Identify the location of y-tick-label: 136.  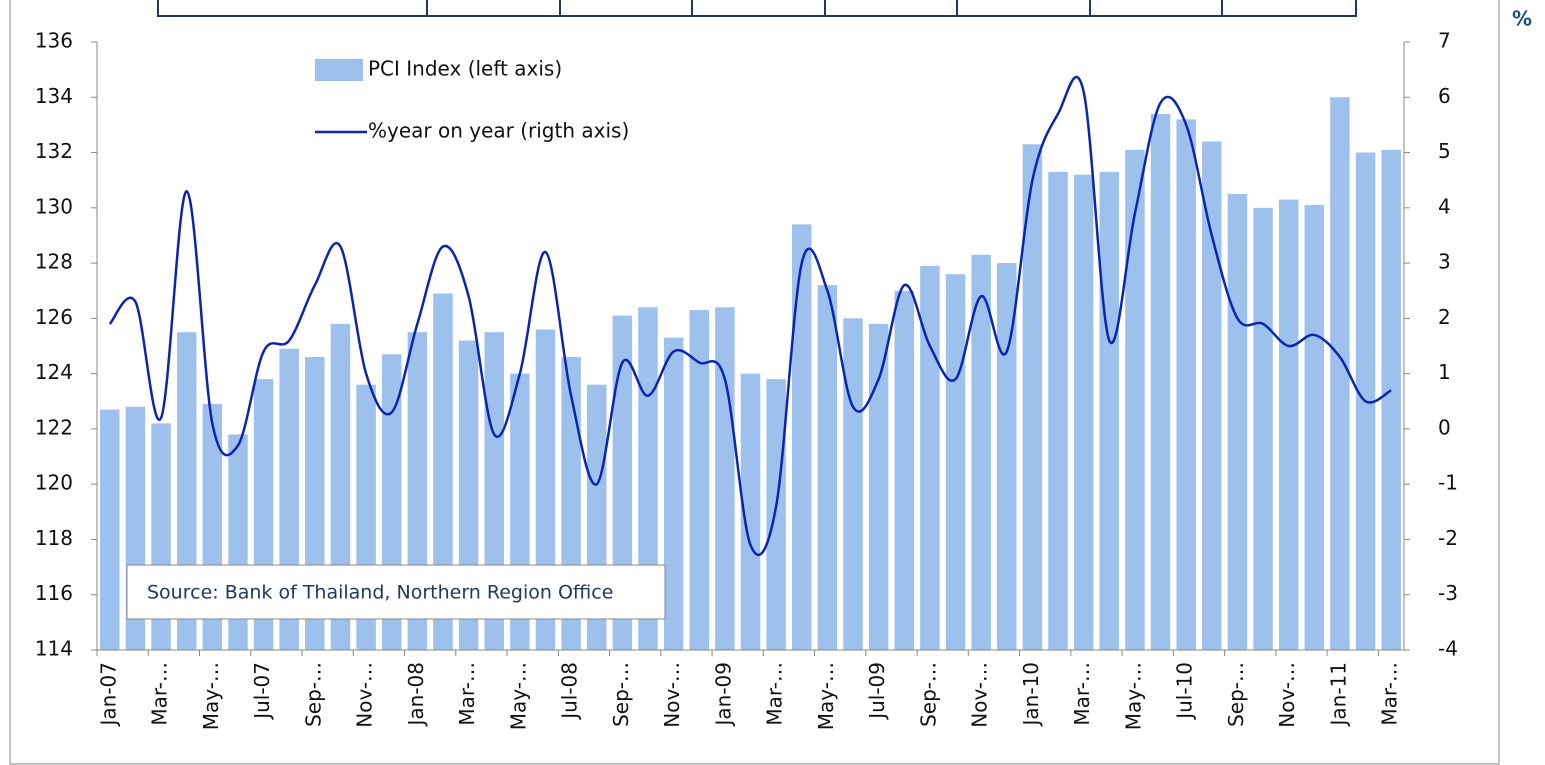
(54, 41).